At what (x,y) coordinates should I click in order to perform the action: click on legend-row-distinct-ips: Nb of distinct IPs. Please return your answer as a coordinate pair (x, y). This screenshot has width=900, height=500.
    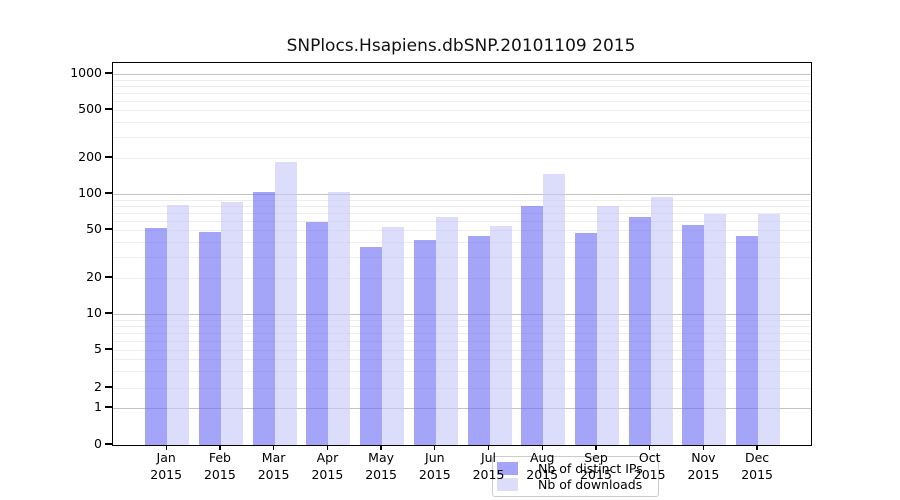
    Looking at the image, I should click on (574, 468).